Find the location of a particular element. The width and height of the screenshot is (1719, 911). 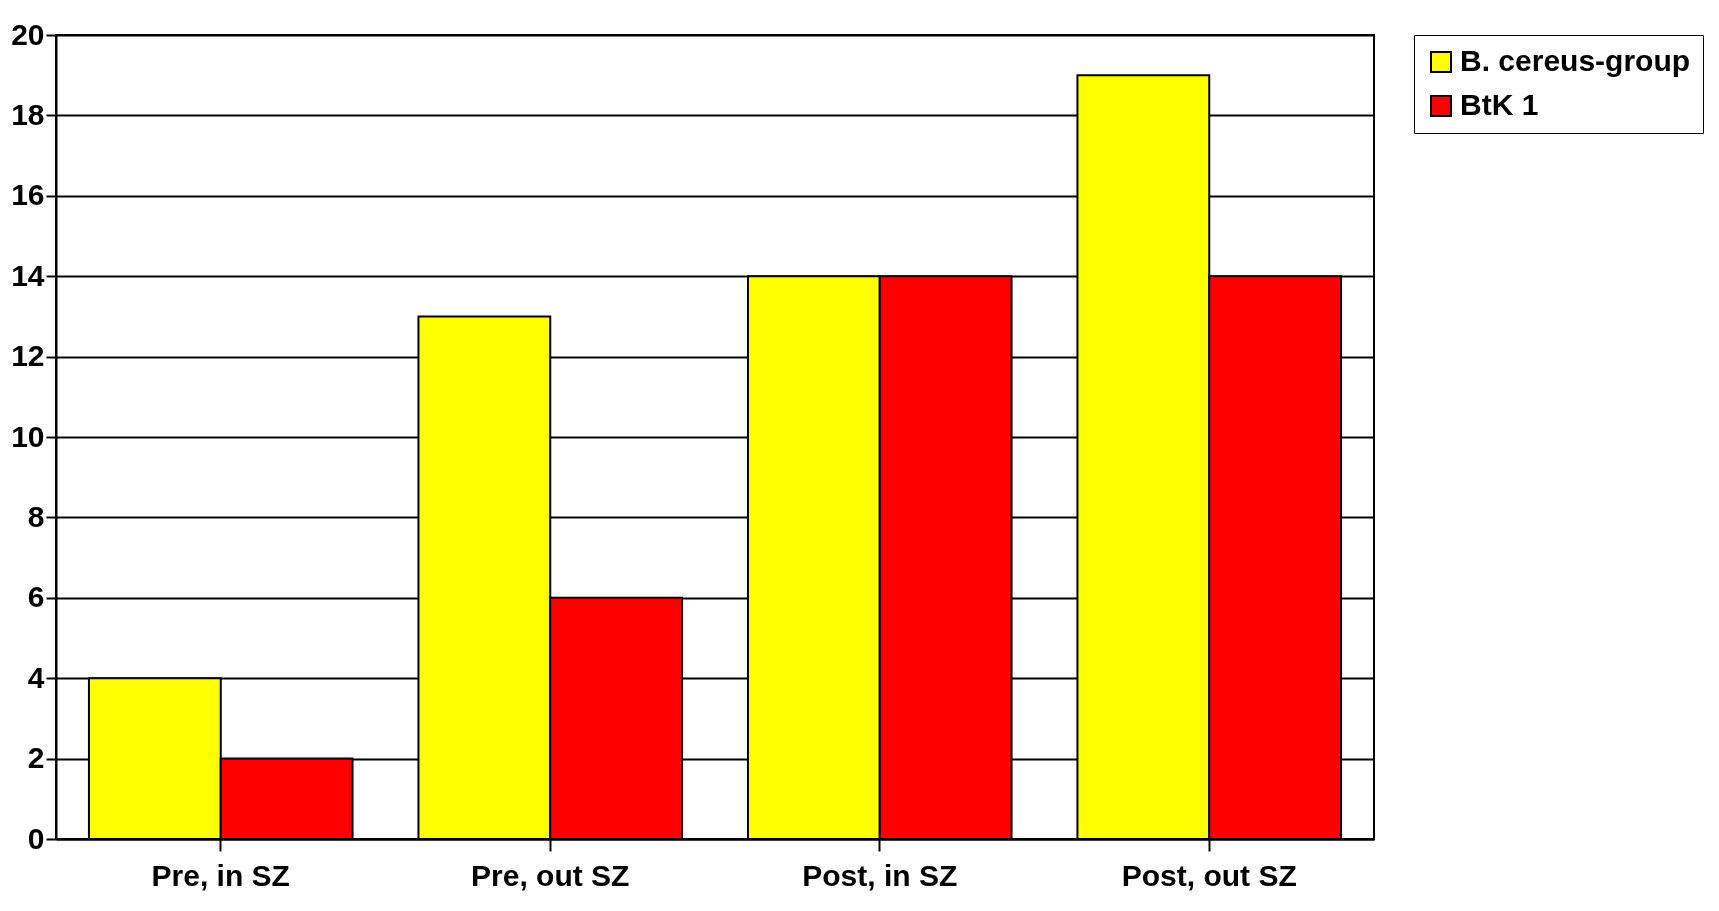

y-tick-label: 14 is located at coordinates (28, 275).